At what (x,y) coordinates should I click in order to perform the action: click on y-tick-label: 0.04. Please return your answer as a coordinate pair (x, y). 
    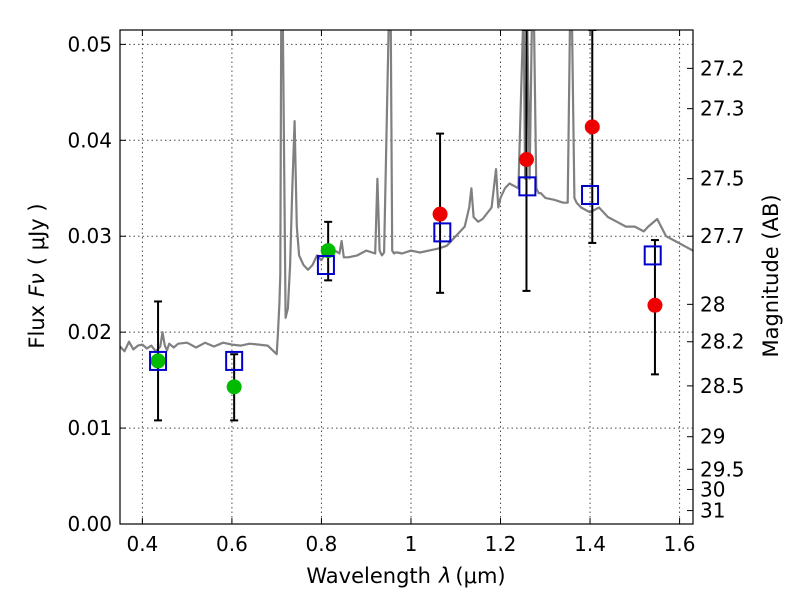
    Looking at the image, I should click on (89, 140).